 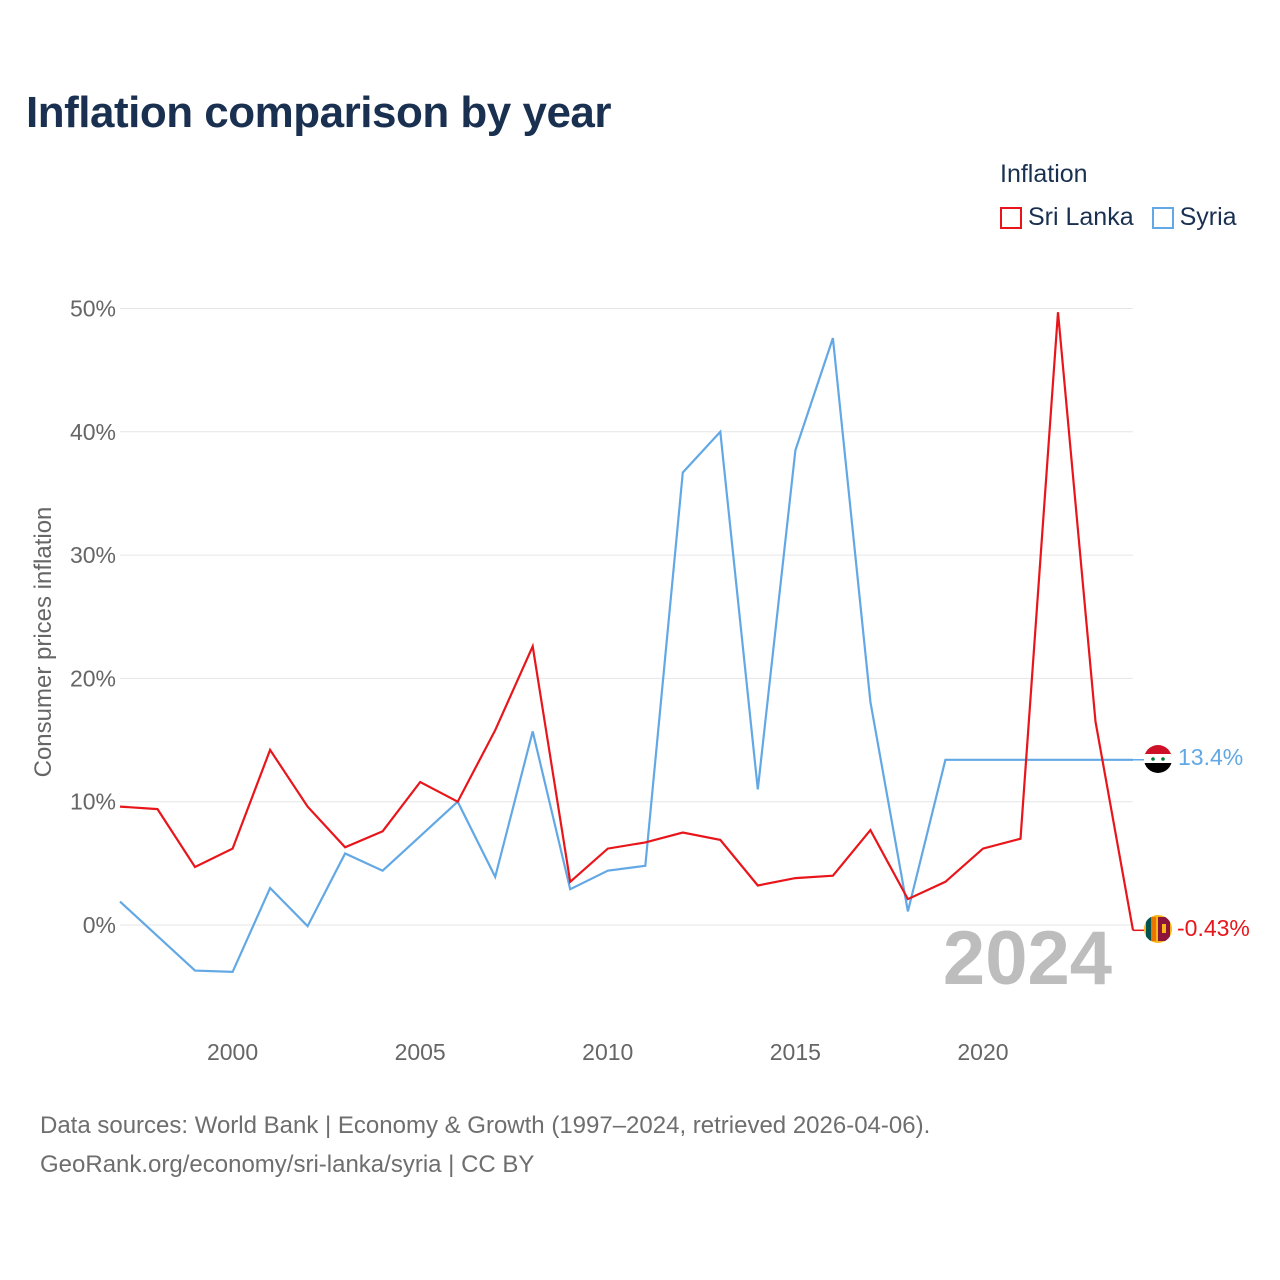 What do you see at coordinates (1162, 217) in the screenshot?
I see `legend-swatch-syria` at bounding box center [1162, 217].